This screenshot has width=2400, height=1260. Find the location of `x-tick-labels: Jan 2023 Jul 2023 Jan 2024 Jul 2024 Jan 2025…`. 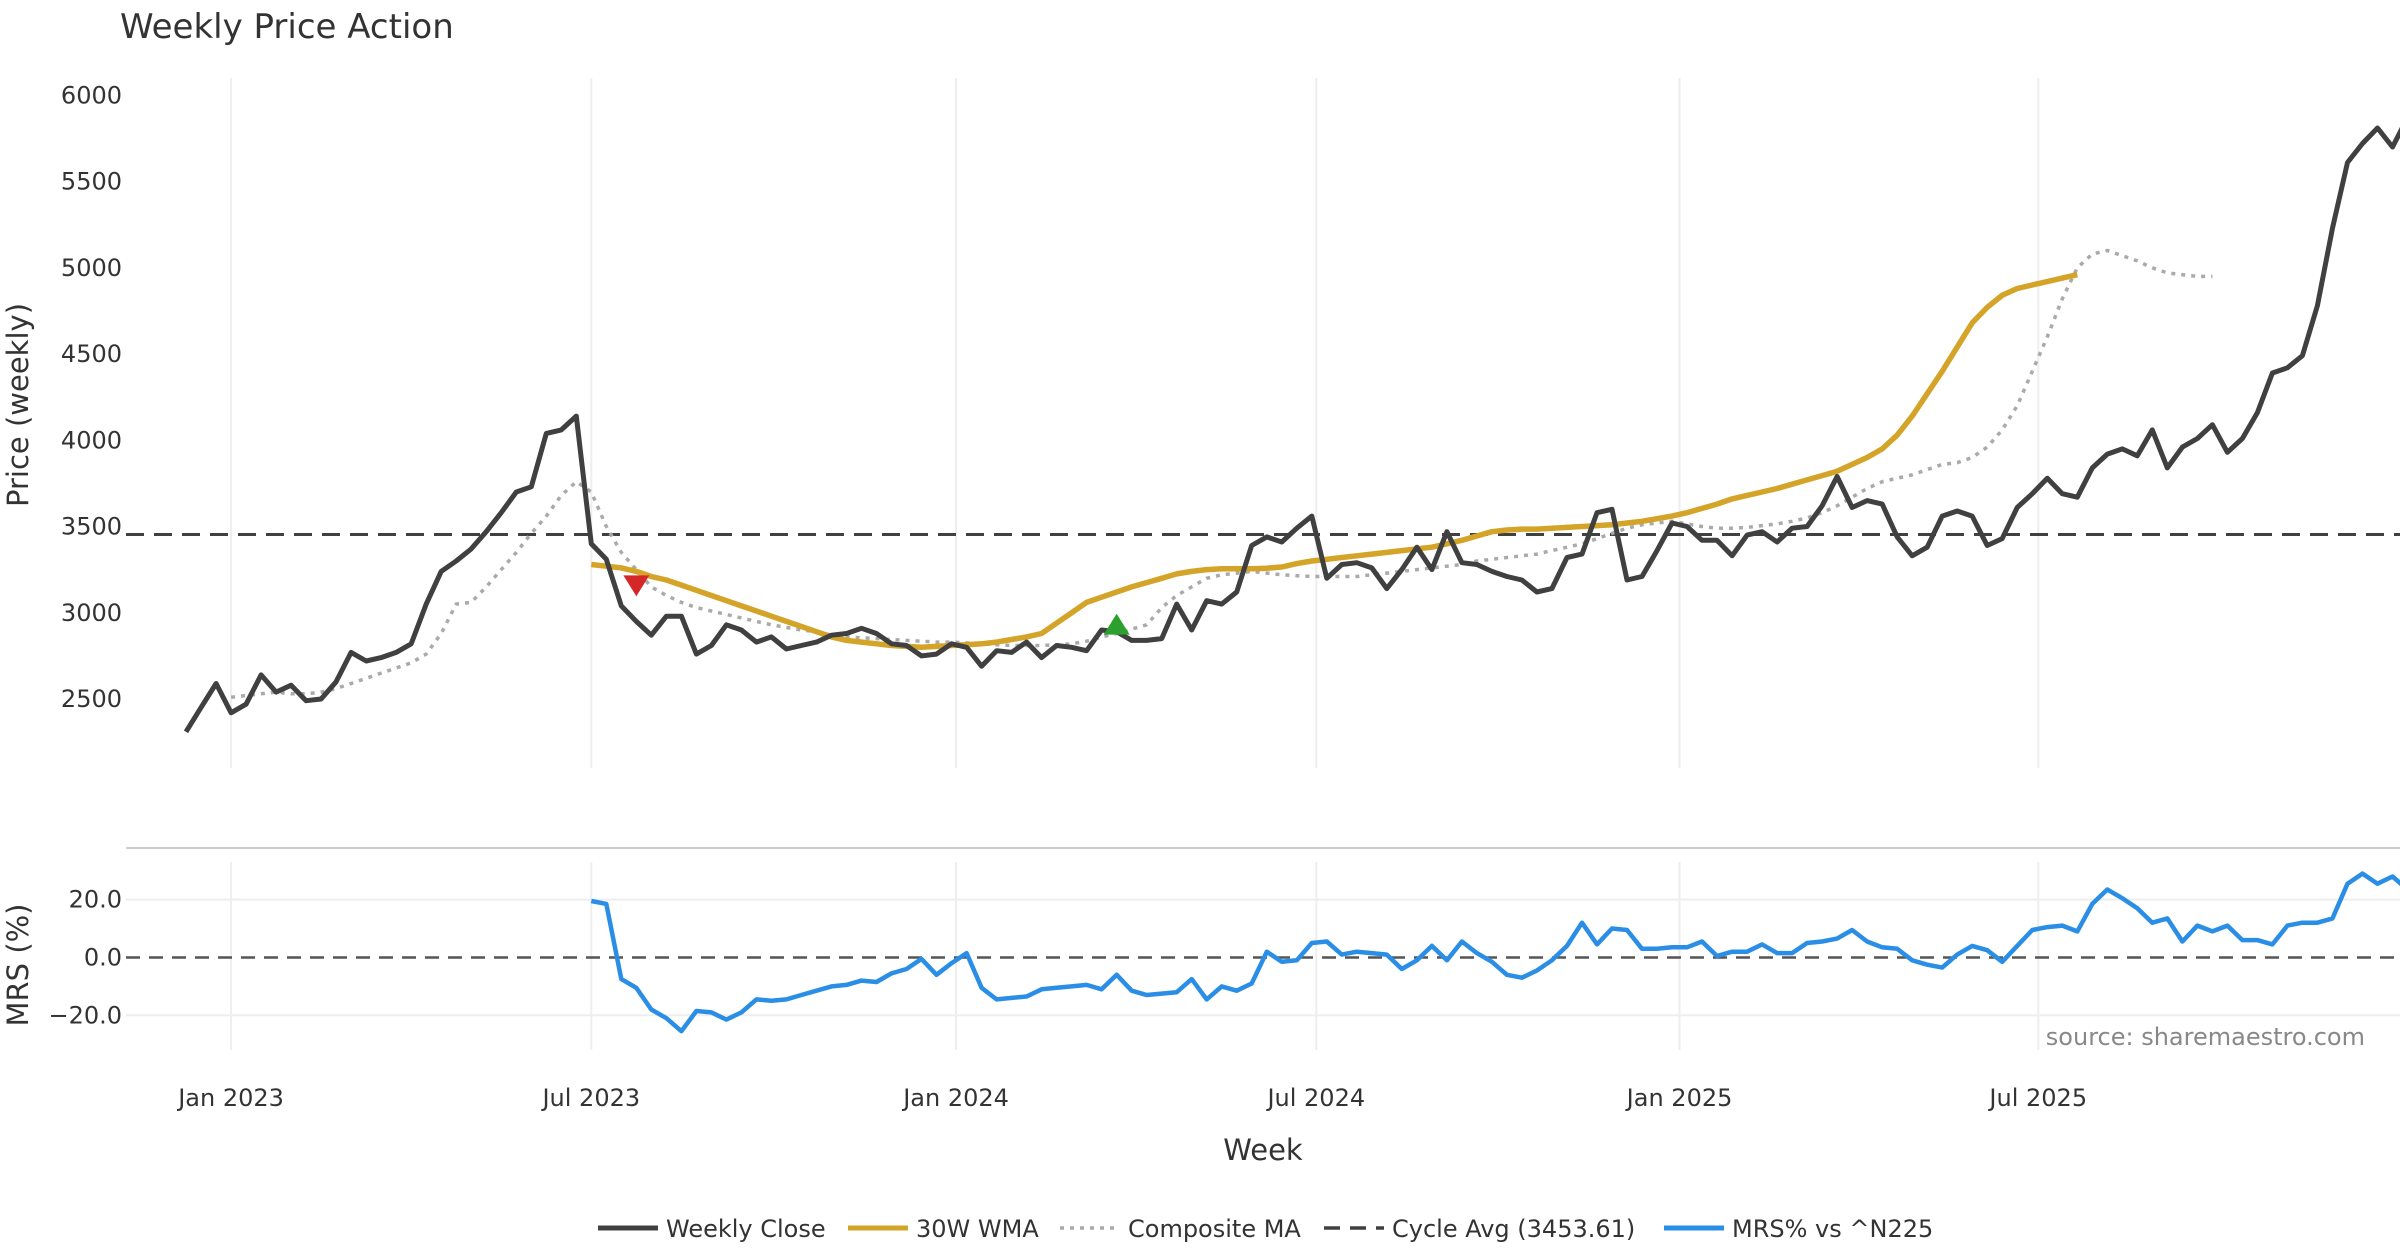

x-tick-labels: Jan 2023 Jul 2023 Jan 2024 Jul 2024 Jan 2025… is located at coordinates (1131, 1098).